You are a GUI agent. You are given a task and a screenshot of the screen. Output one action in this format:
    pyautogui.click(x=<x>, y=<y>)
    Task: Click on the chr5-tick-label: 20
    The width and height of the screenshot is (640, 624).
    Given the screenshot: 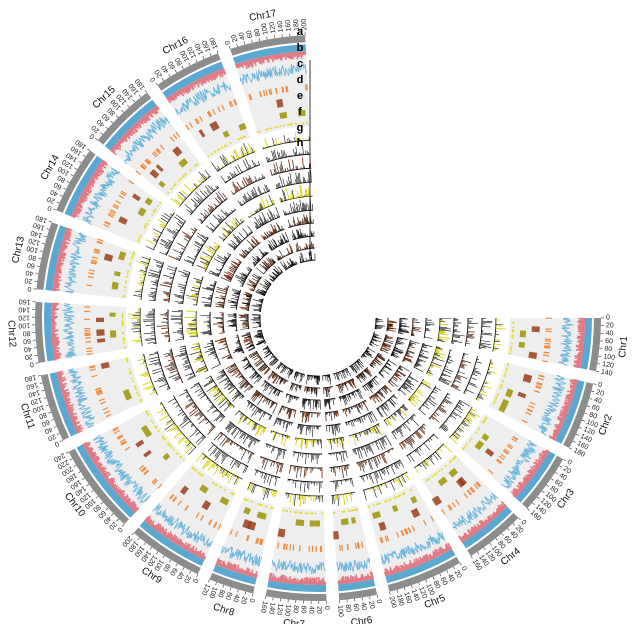 What is the action you would take?
    pyautogui.click(x=458, y=574)
    